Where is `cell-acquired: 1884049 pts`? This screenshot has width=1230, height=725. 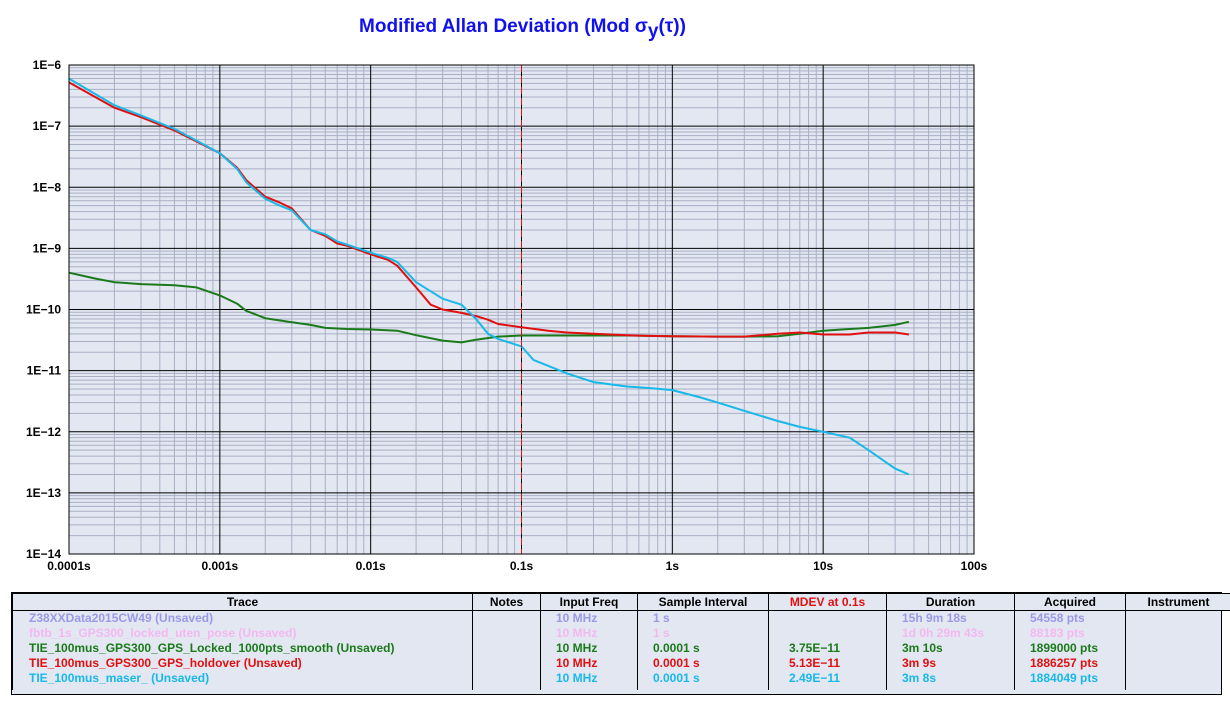 cell-acquired: 1884049 pts is located at coordinates (1070, 678).